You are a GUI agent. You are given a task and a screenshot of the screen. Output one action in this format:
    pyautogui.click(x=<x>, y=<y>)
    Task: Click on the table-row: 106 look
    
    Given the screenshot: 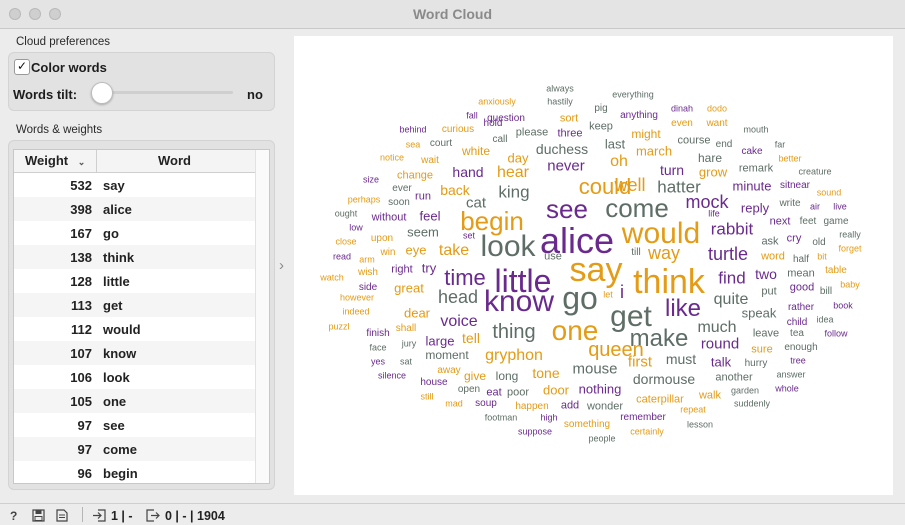 What is the action you would take?
    pyautogui.click(x=134, y=377)
    